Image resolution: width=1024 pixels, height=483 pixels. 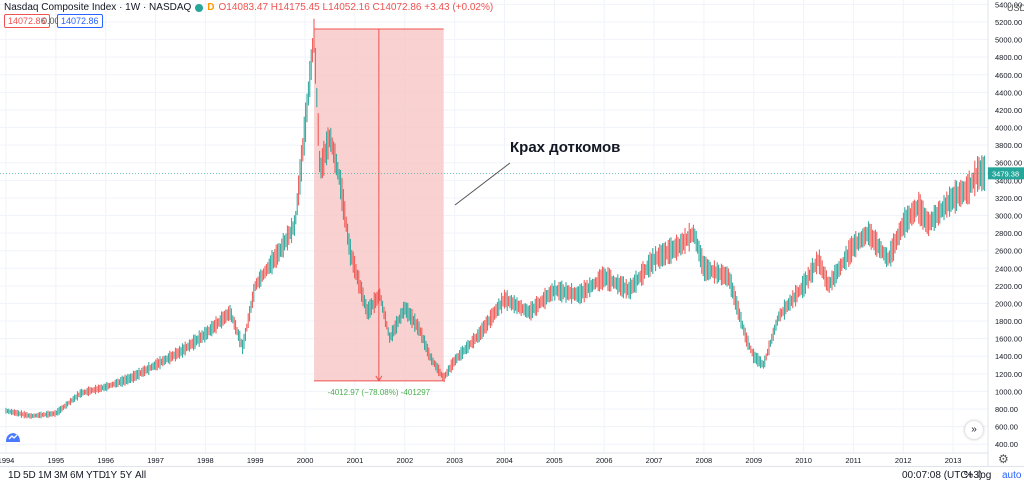 What do you see at coordinates (1008, 391) in the screenshot?
I see `y-tick-label: 1000.00` at bounding box center [1008, 391].